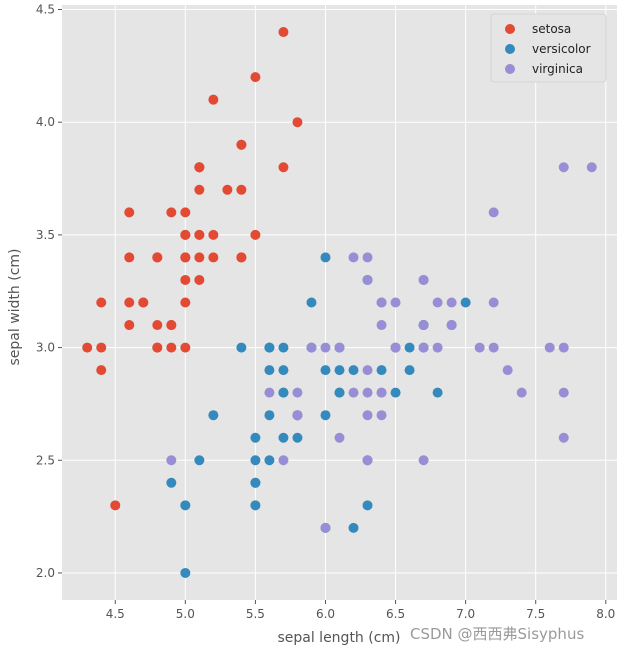 The width and height of the screenshot is (636, 652). Describe the element at coordinates (255, 614) in the screenshot. I see `x-tick-label: 5.5` at that location.